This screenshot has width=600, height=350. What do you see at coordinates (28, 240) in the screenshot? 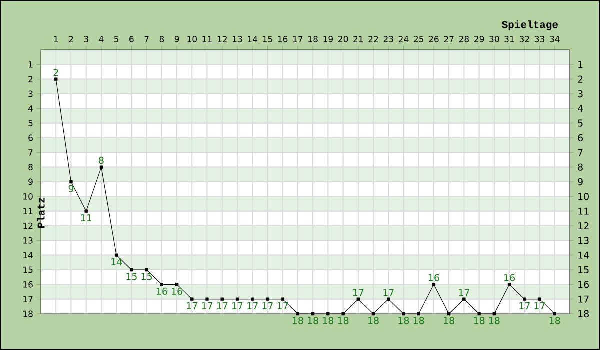
I see `y-tick-label: 13` at bounding box center [28, 240].